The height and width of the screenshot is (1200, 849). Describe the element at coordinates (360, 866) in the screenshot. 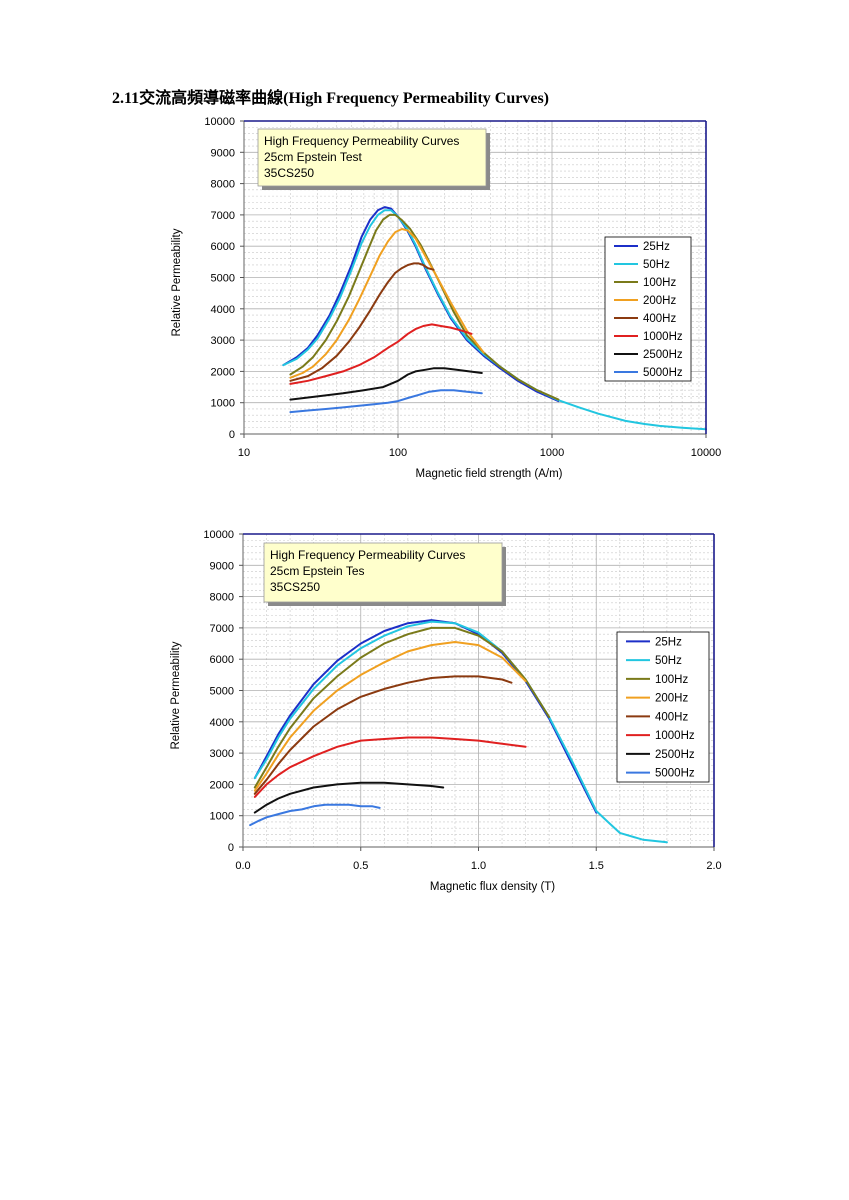

I see `x-tick-label: 0.5` at that location.